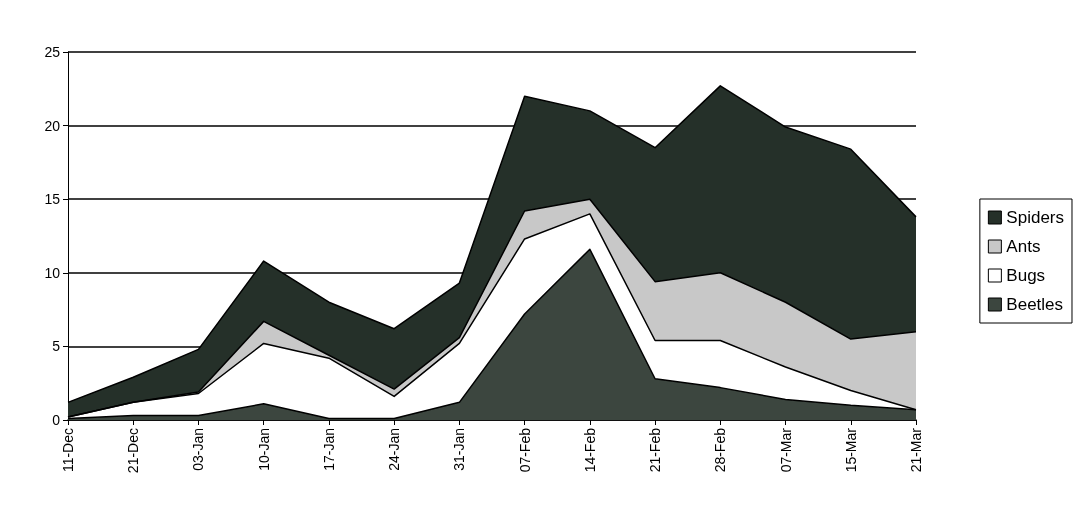 The image size is (1076, 522). Describe the element at coordinates (655, 450) in the screenshot. I see `x-tick-label: 21-Feb` at that location.